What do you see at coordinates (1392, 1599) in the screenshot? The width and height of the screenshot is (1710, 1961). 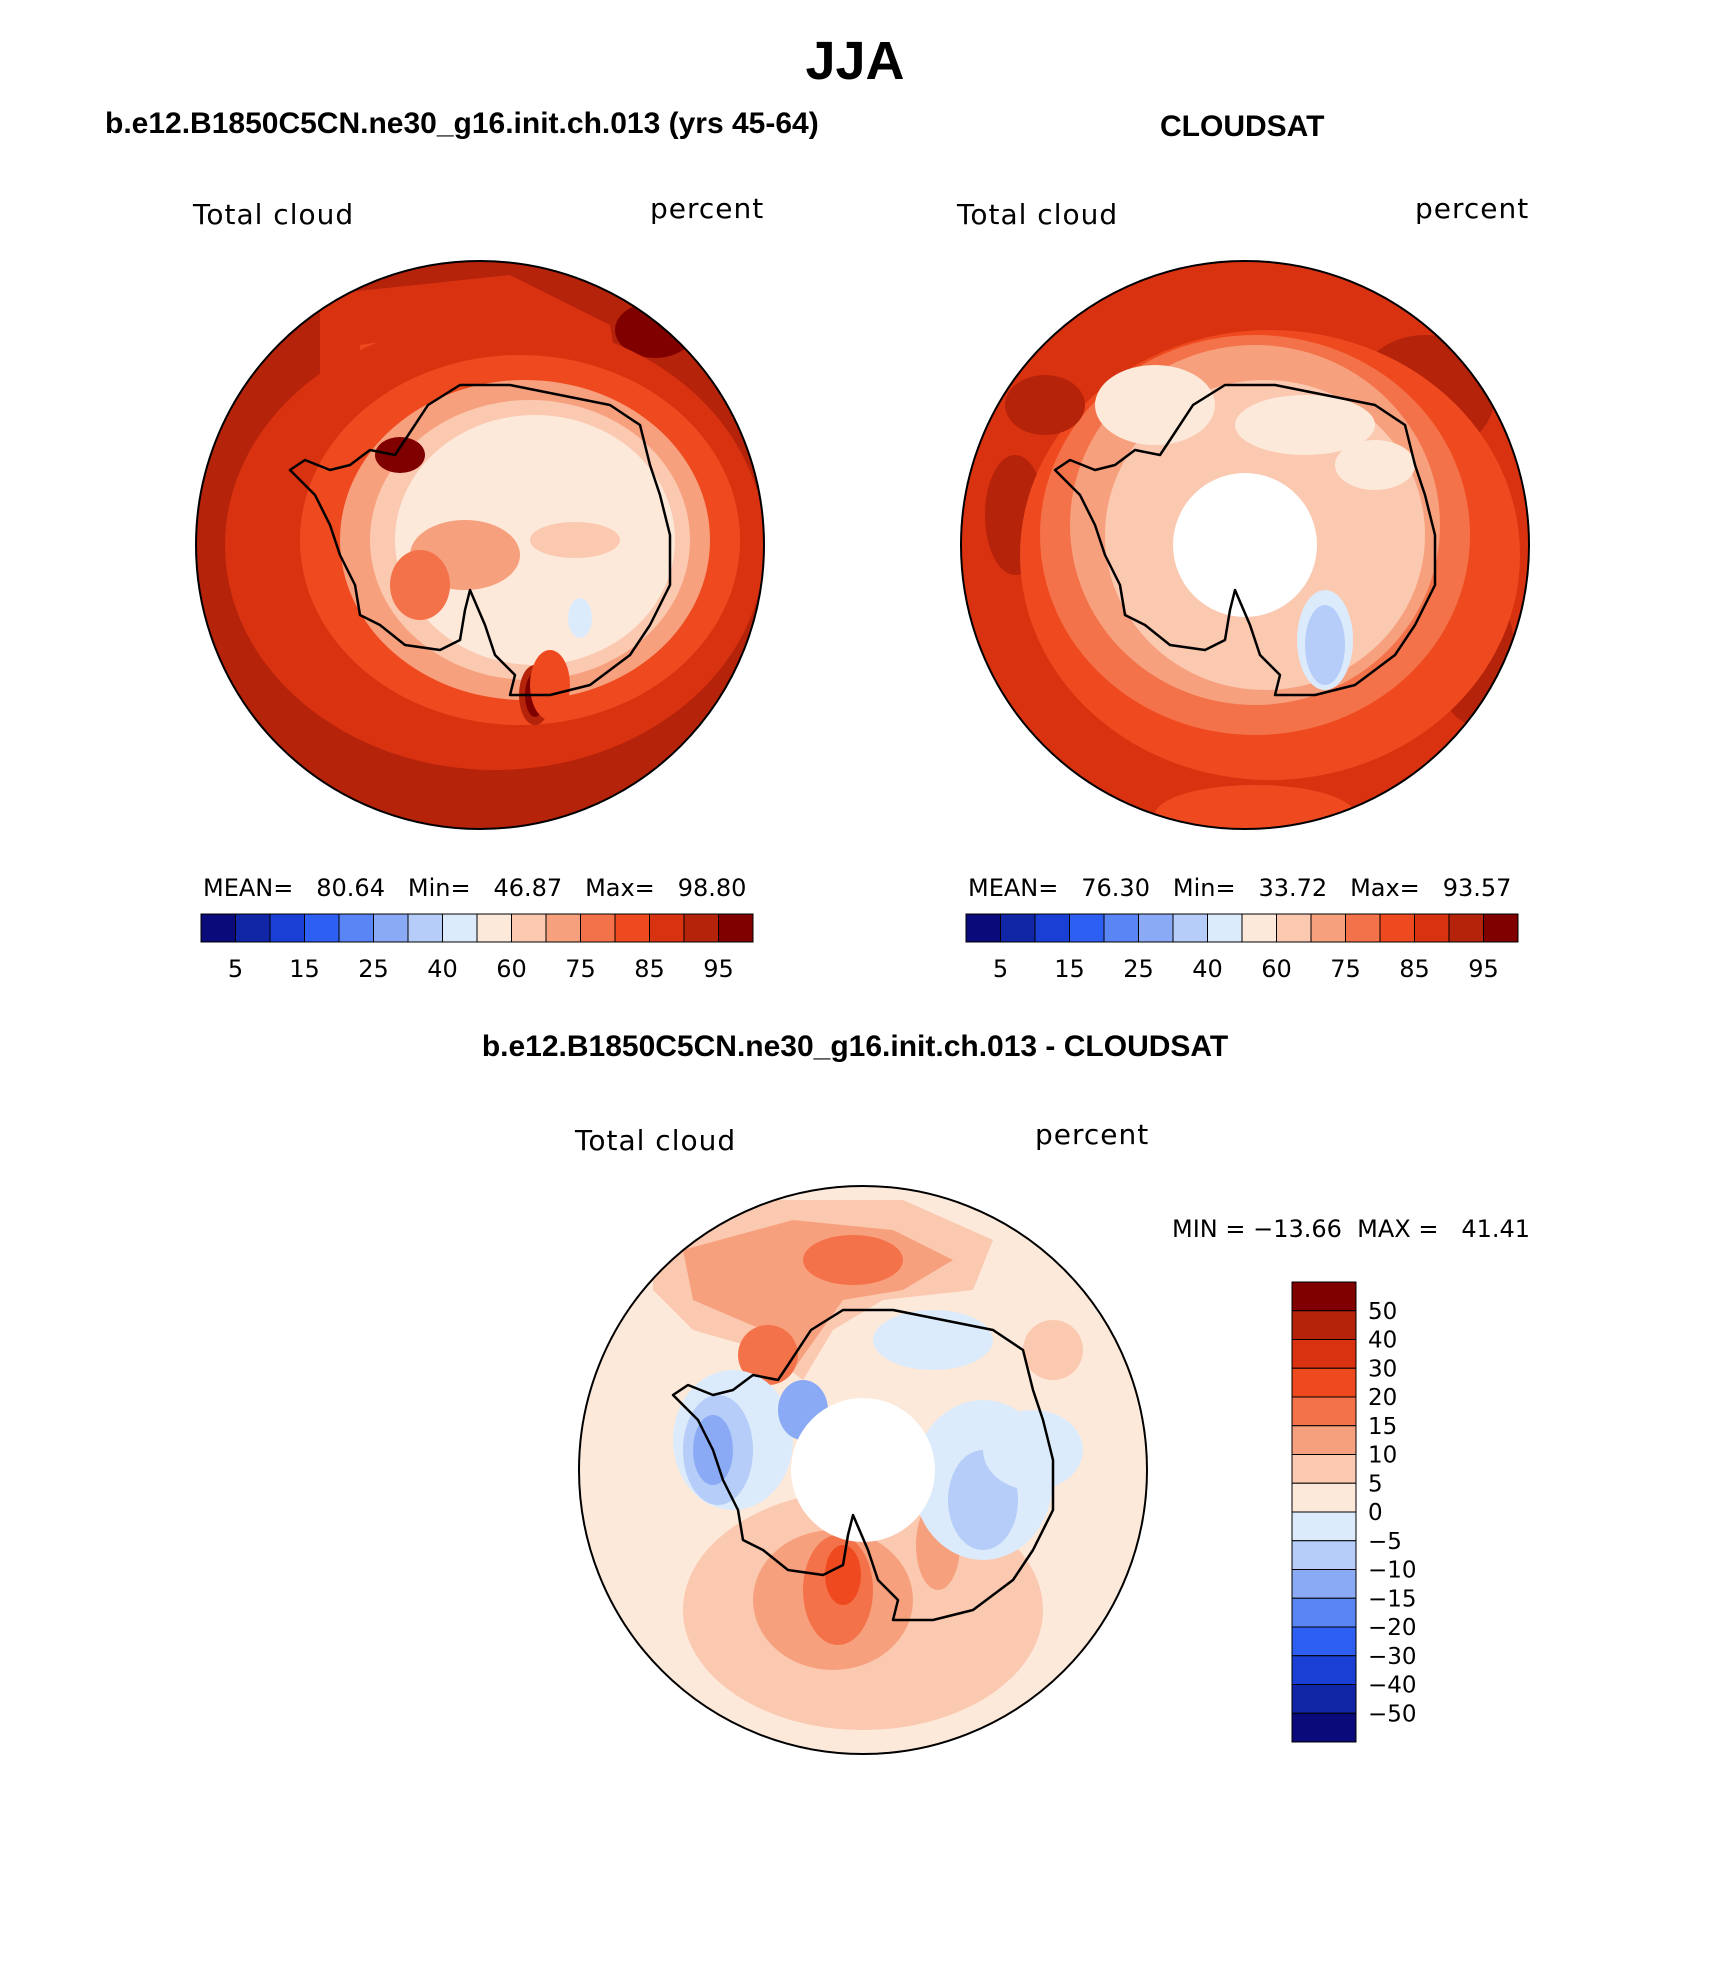 I see `colorbar-tick-label: −15` at bounding box center [1392, 1599].